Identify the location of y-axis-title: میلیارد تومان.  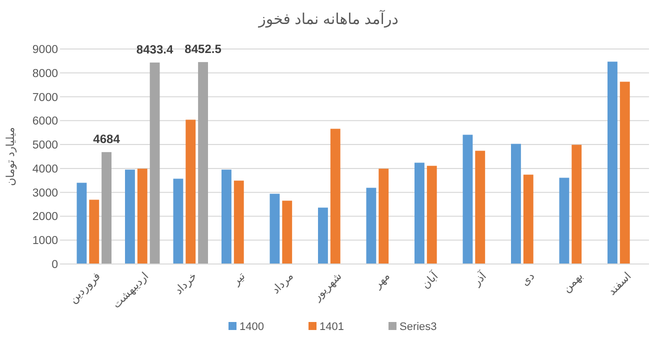
(11, 156).